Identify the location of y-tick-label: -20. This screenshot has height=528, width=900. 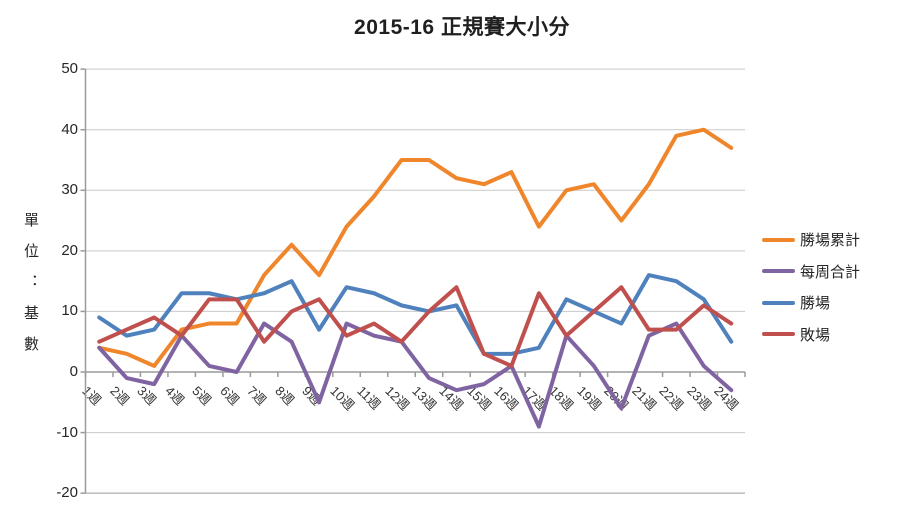
(67, 493).